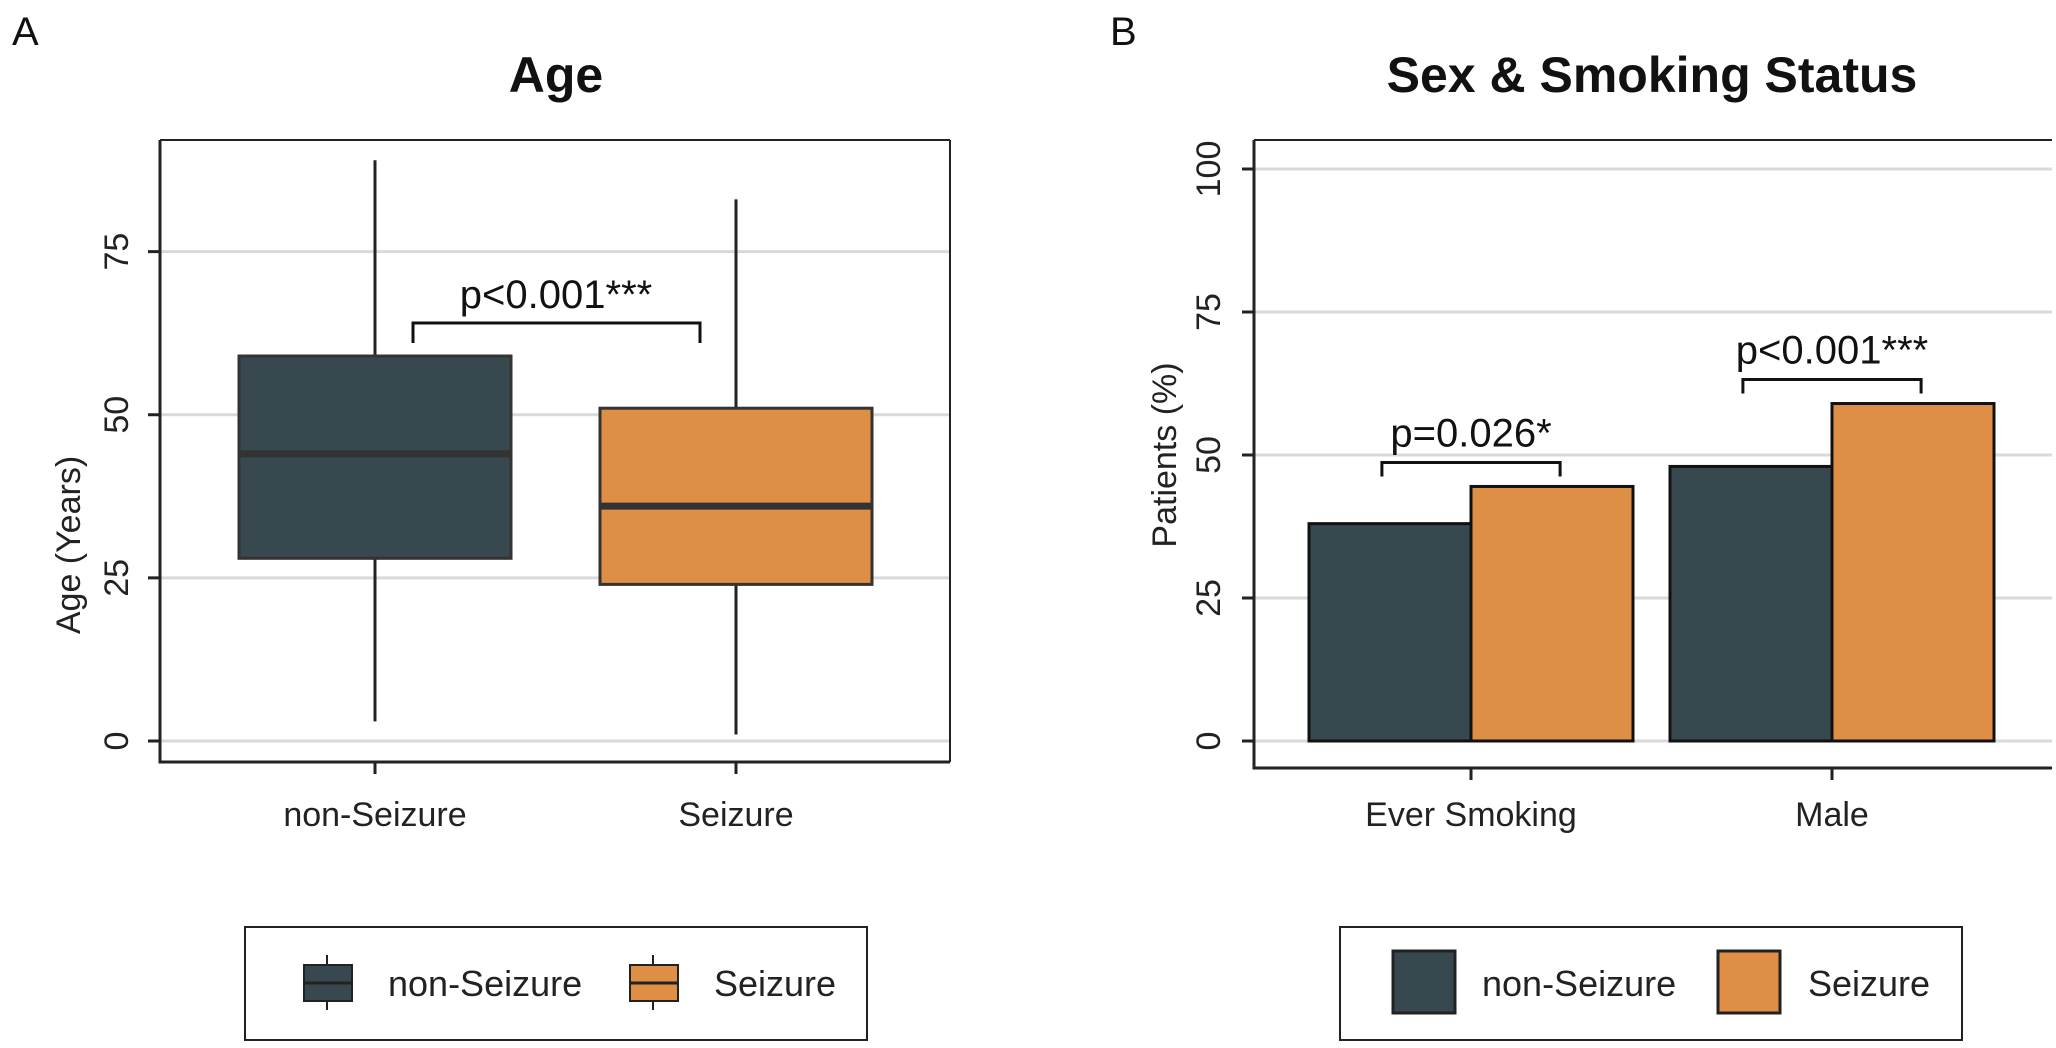 The image size is (2056, 1048). Describe the element at coordinates (328, 982) in the screenshot. I see `legend-a-key-non-seizure` at that location.